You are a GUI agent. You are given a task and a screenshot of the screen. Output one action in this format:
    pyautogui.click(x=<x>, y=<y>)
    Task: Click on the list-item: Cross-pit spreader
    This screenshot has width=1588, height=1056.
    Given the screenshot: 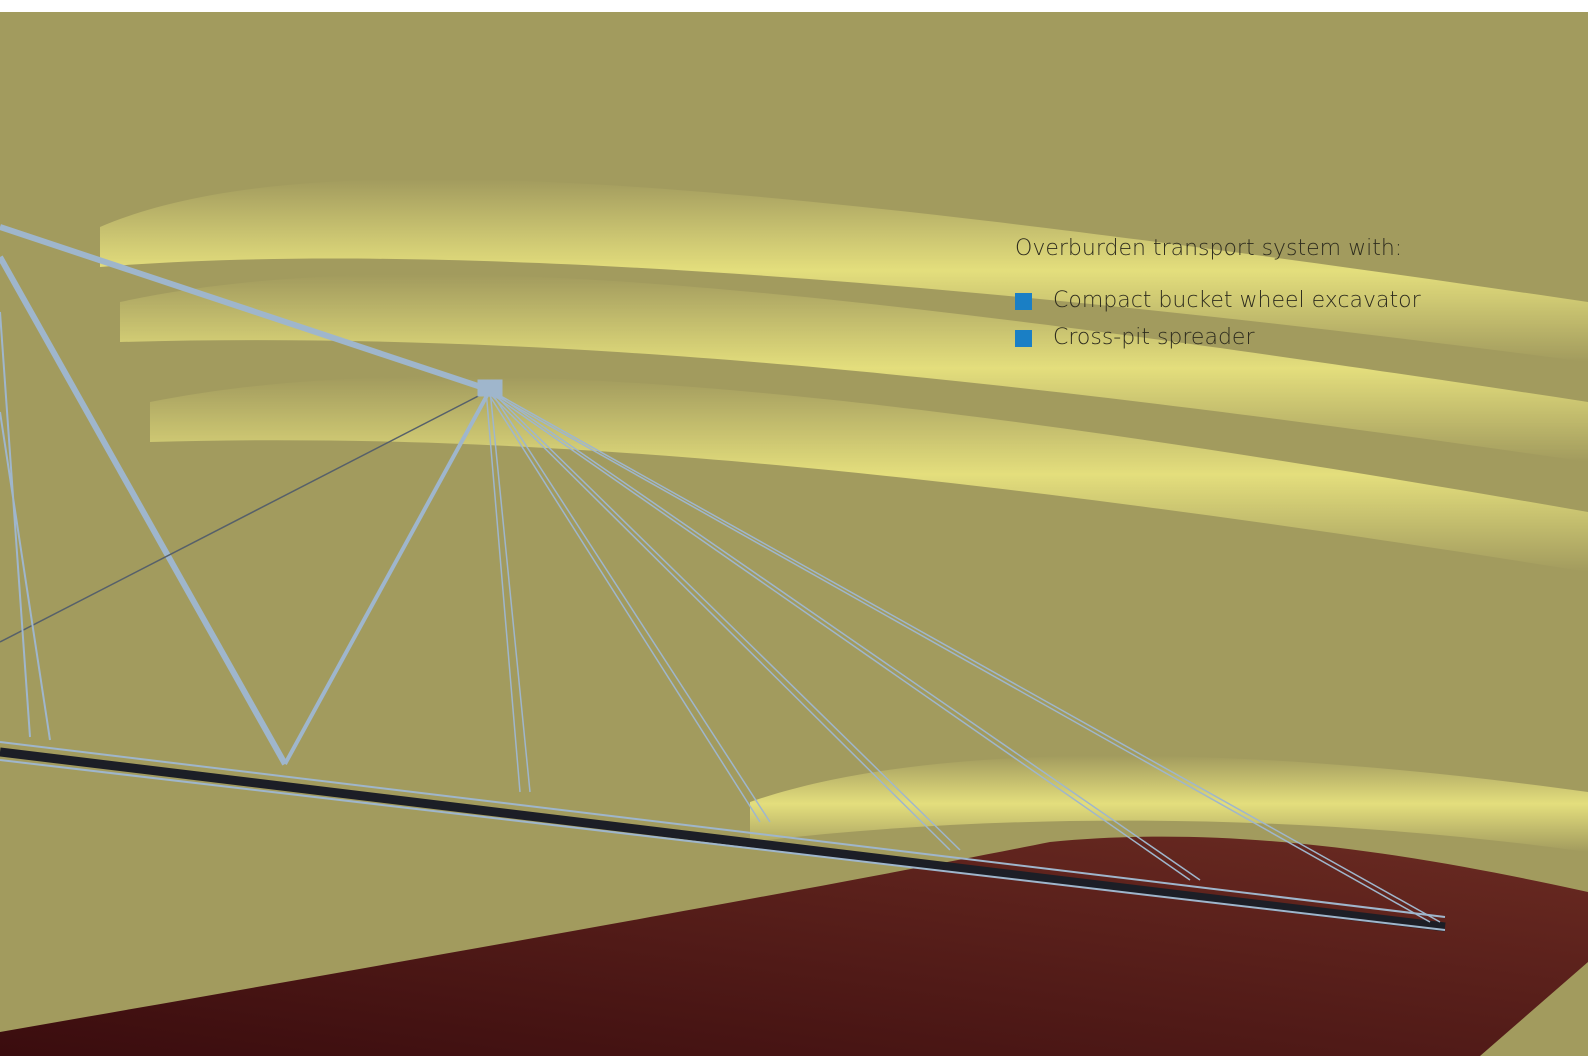 What is the action you would take?
    pyautogui.click(x=1218, y=342)
    